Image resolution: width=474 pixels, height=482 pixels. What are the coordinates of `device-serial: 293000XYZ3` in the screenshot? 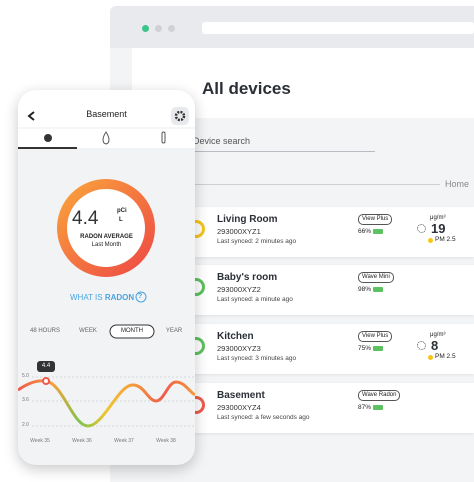 It's located at (239, 348).